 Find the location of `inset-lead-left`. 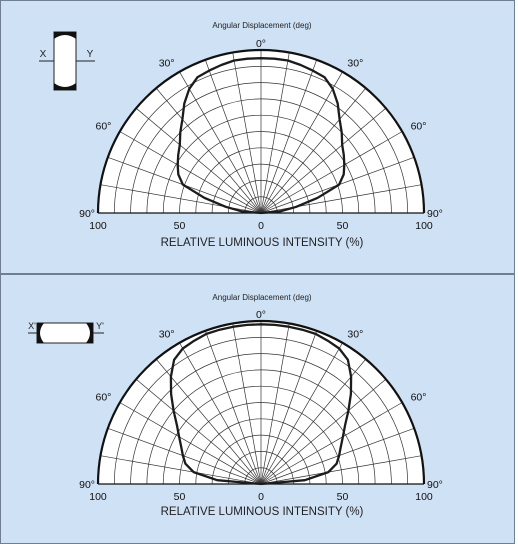

inset-lead-left is located at coordinates (40, 333).